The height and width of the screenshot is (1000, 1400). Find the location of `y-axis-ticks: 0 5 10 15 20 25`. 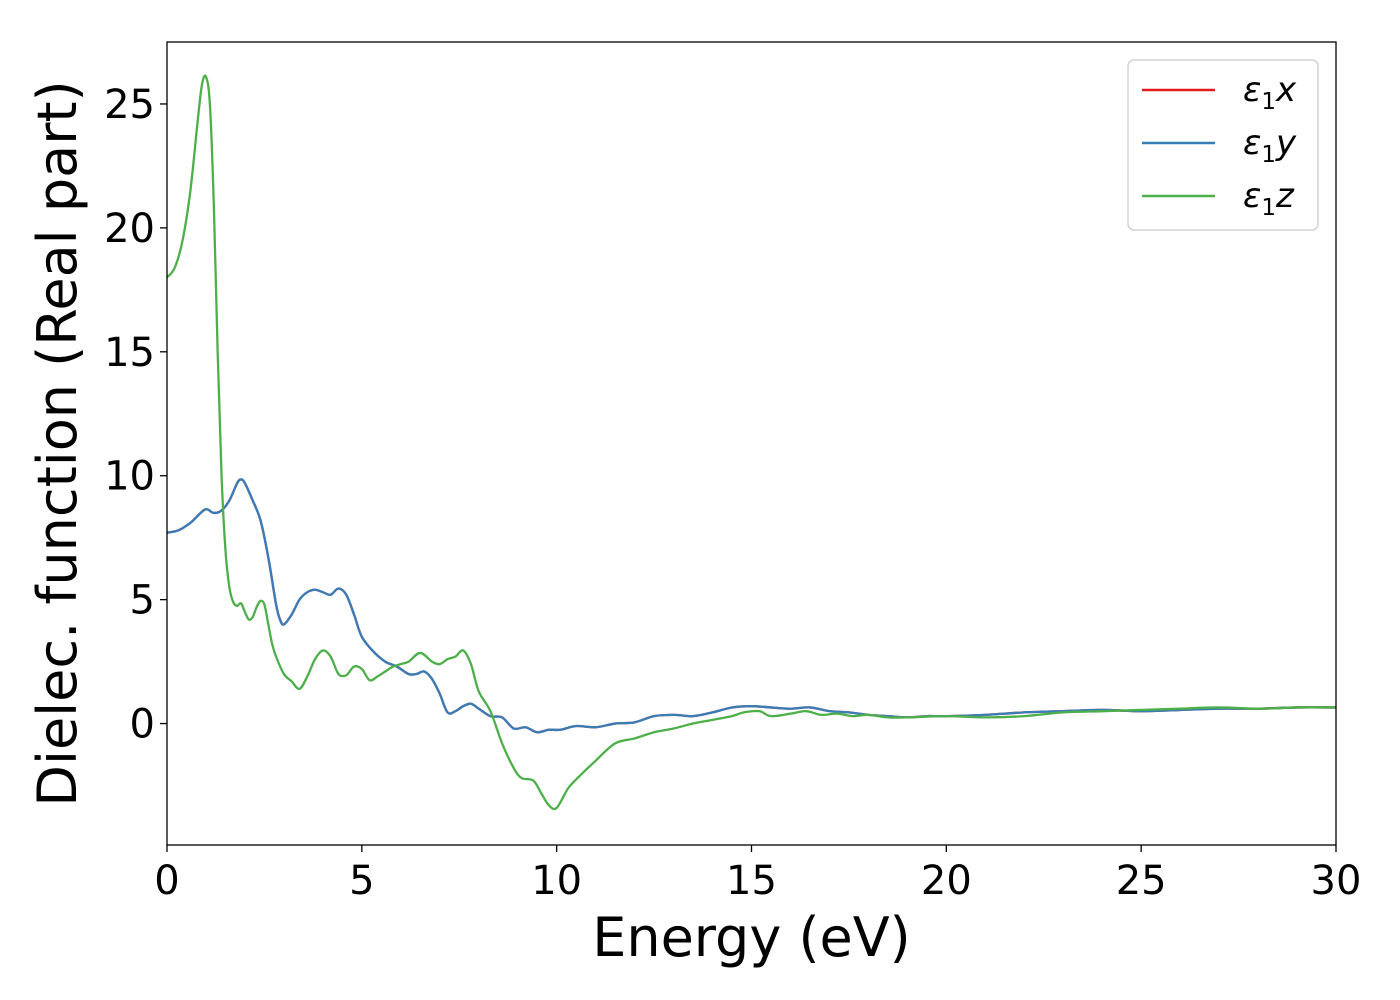

y-axis-ticks: 0 5 10 15 20 25 is located at coordinates (135, 415).